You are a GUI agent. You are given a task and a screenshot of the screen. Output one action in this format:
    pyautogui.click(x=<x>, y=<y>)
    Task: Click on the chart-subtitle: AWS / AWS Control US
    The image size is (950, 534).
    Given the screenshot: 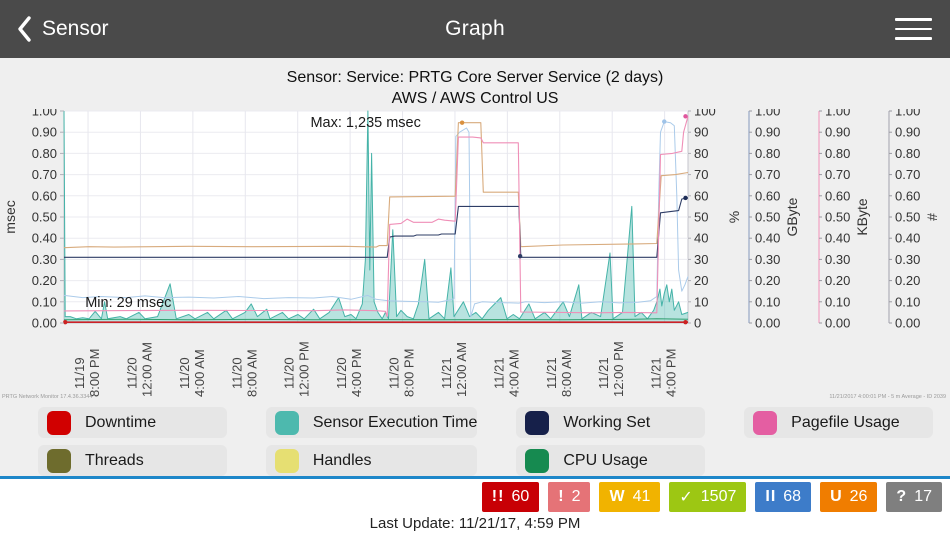 What is the action you would take?
    pyautogui.click(x=475, y=98)
    